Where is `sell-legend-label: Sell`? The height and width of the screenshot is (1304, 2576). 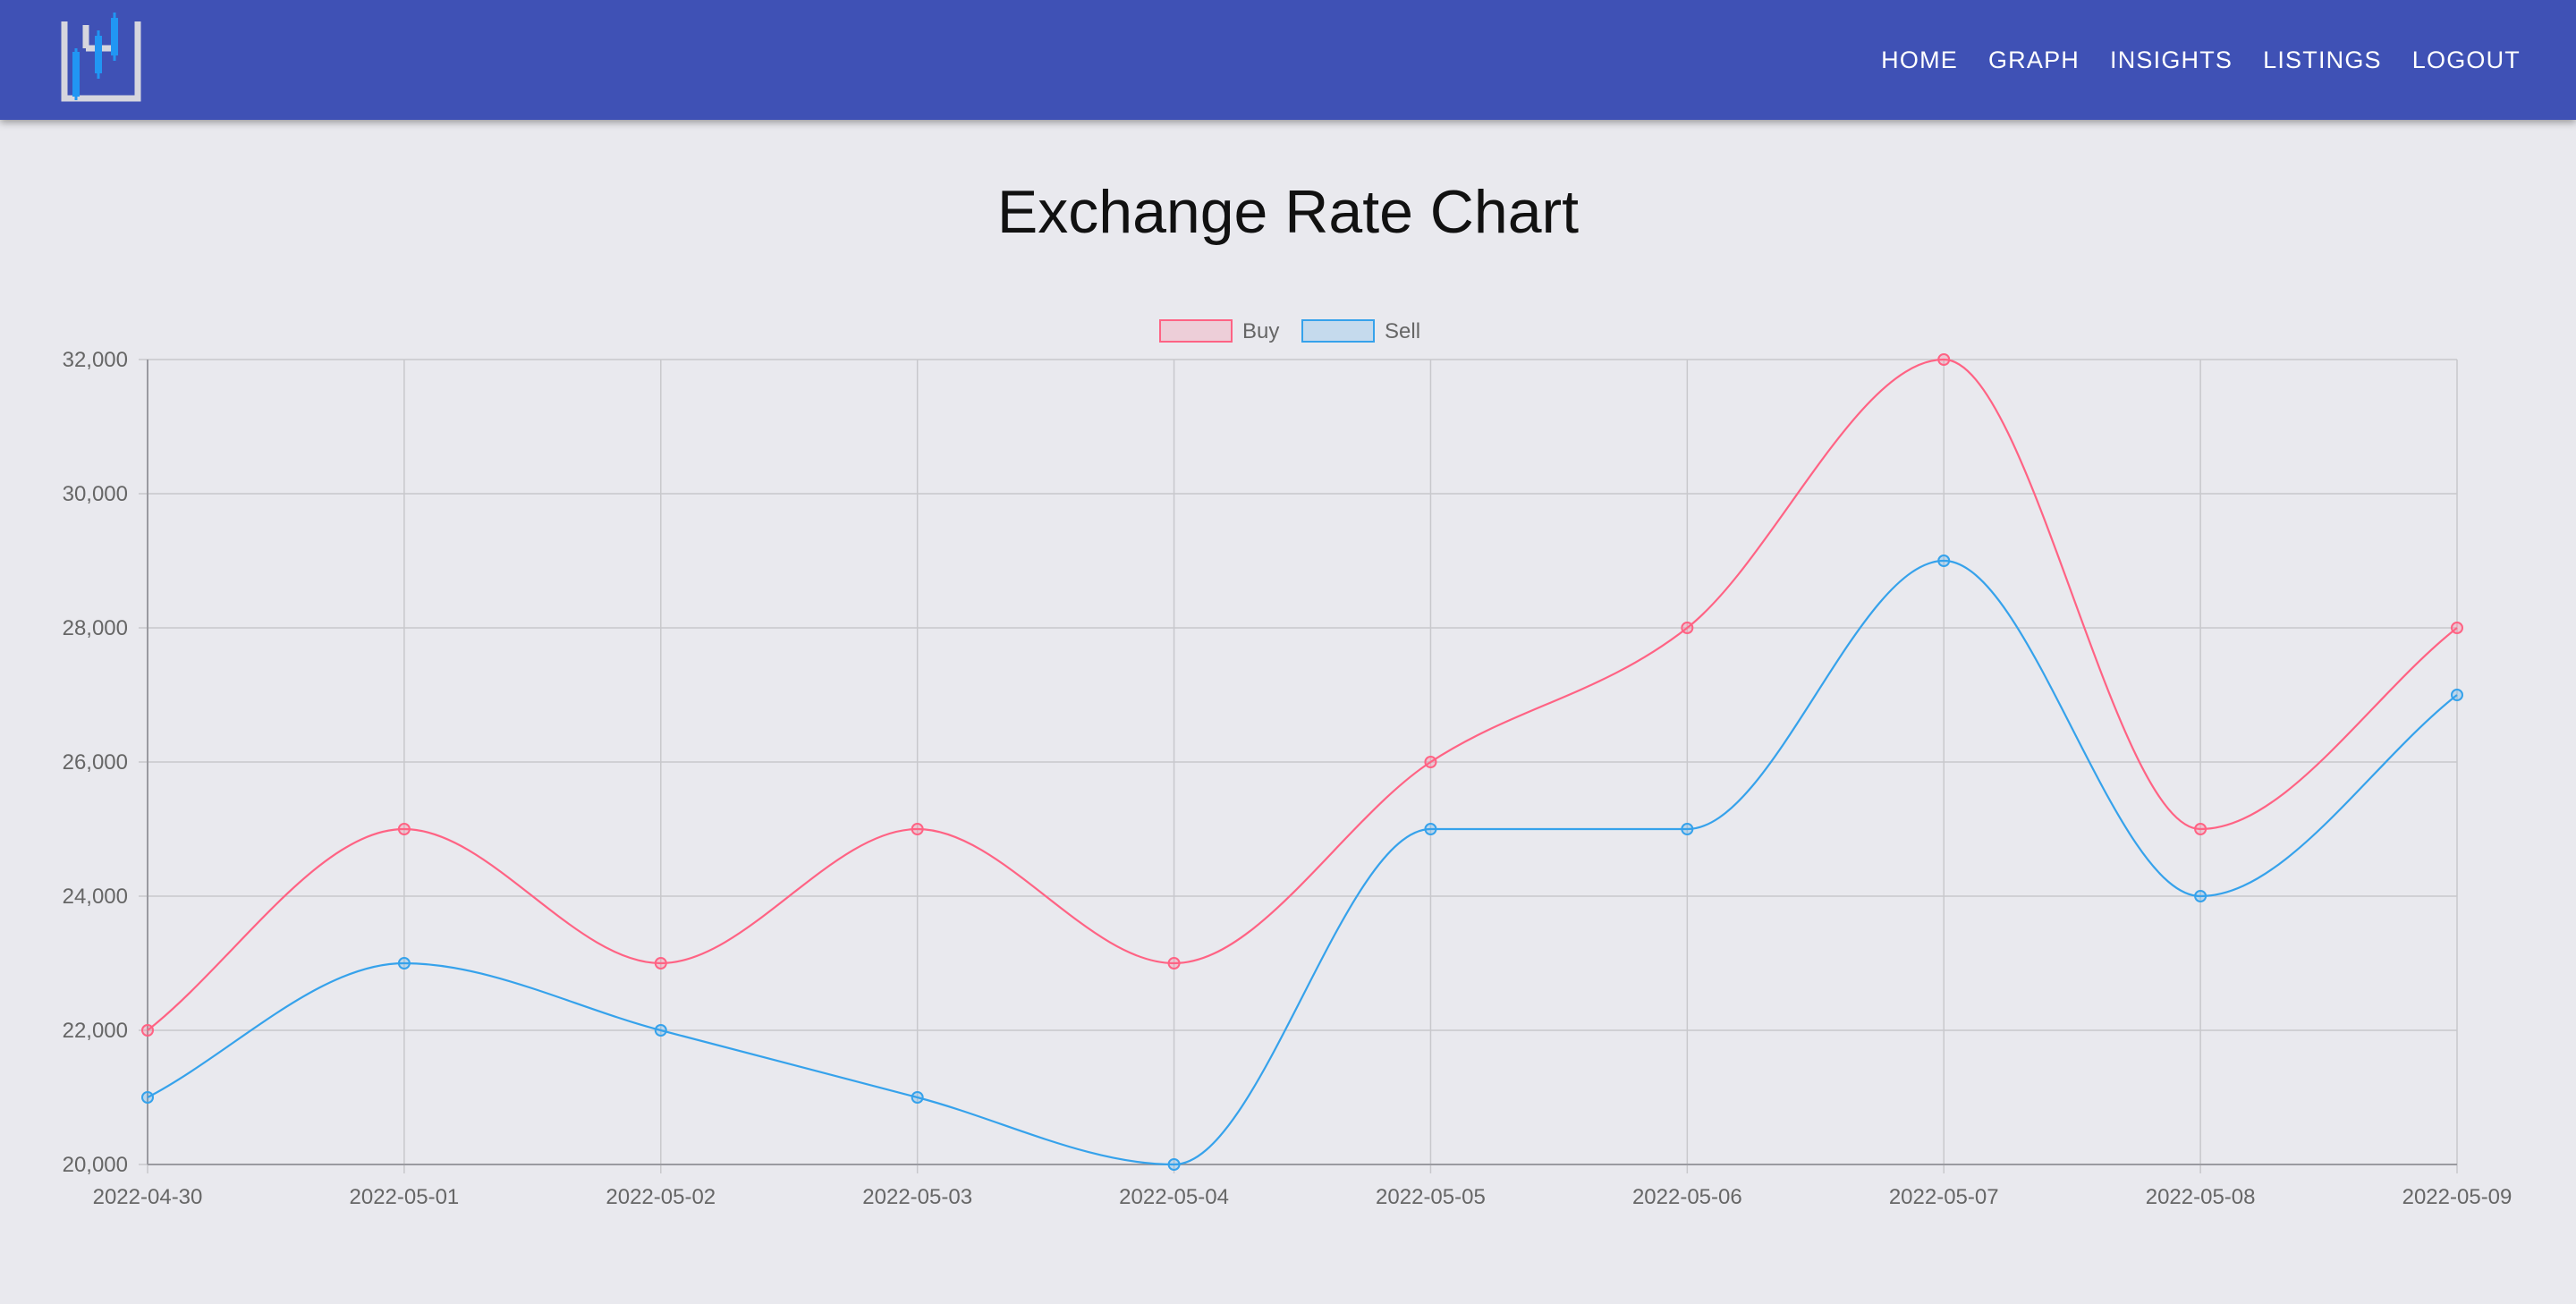
sell-legend-label: Sell is located at coordinates (1402, 331).